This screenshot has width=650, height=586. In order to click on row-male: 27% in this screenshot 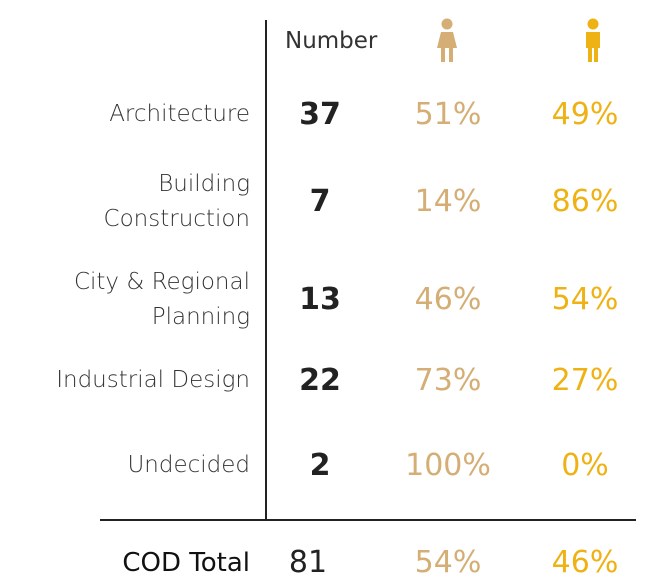, I will do `click(585, 380)`.